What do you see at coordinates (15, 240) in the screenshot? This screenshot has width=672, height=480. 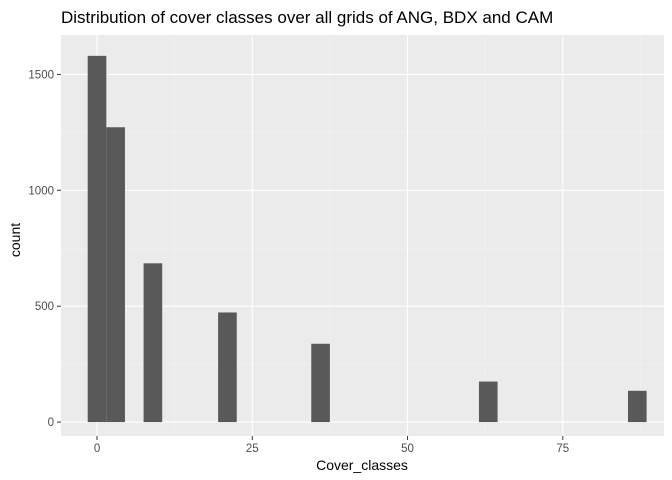 I see `y-axis-title: count` at bounding box center [15, 240].